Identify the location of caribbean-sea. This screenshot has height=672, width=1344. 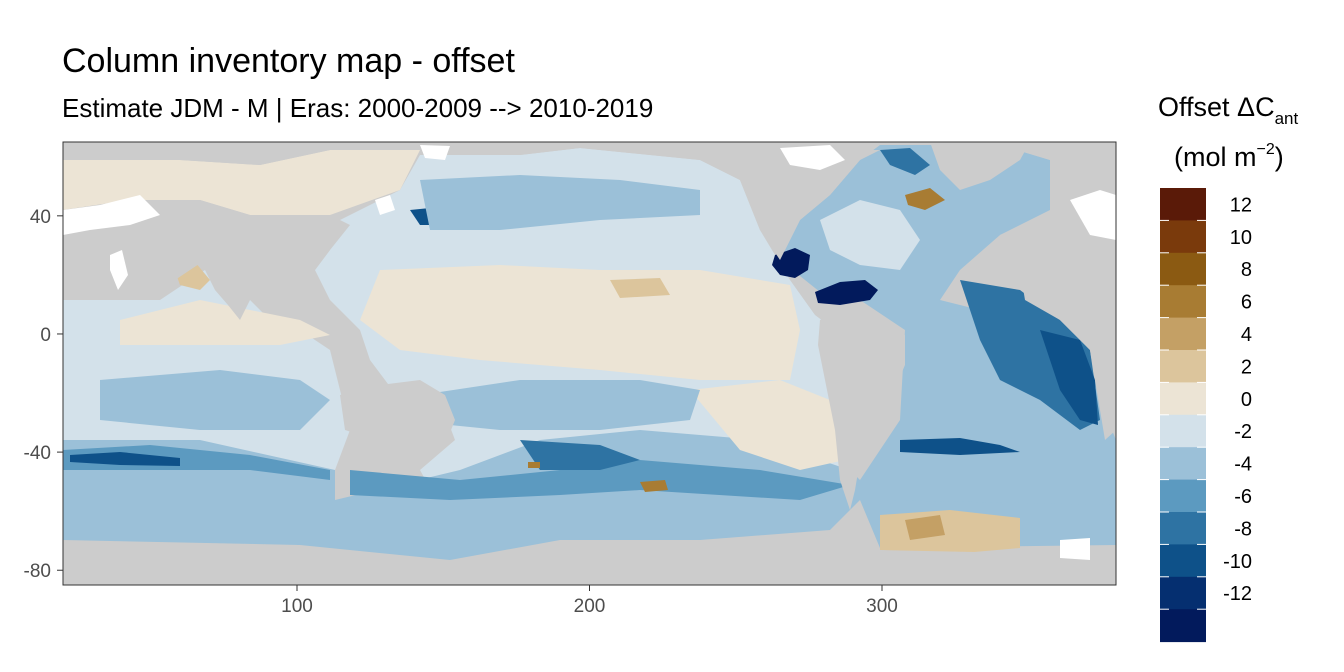
(846, 292).